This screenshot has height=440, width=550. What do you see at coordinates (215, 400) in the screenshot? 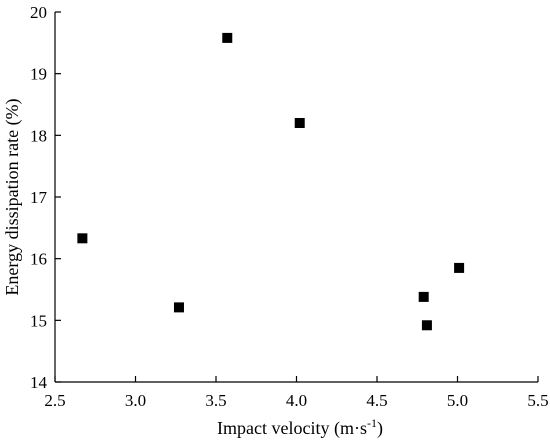
I see `x-tick-label: 3.5` at bounding box center [215, 400].